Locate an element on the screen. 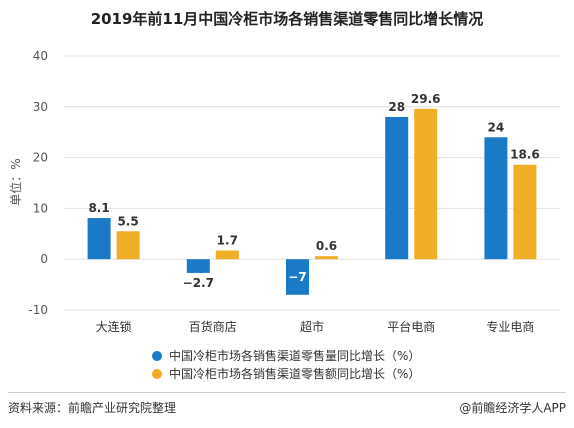 This screenshot has width=574, height=428. bar-s1-c0 is located at coordinates (128, 245).